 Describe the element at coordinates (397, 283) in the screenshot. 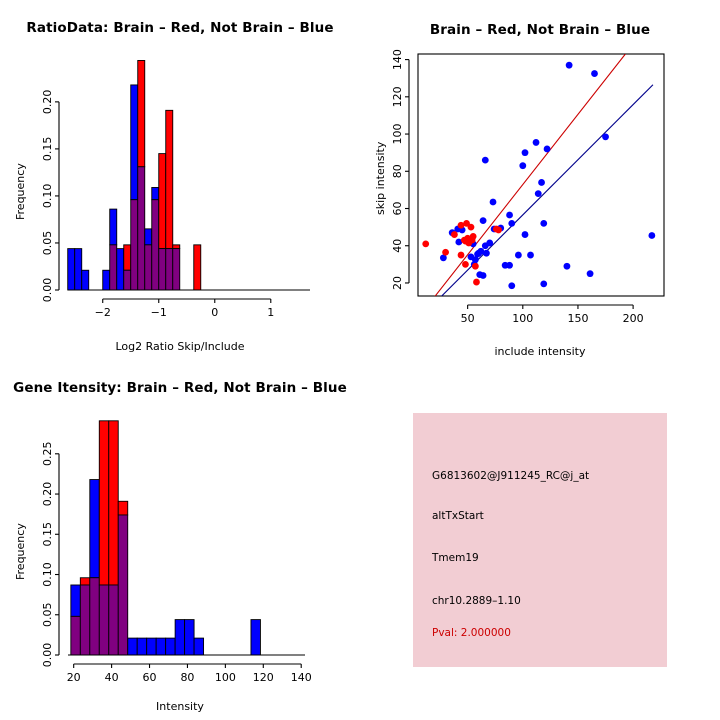

I see `y-tick-label: 20` at that location.